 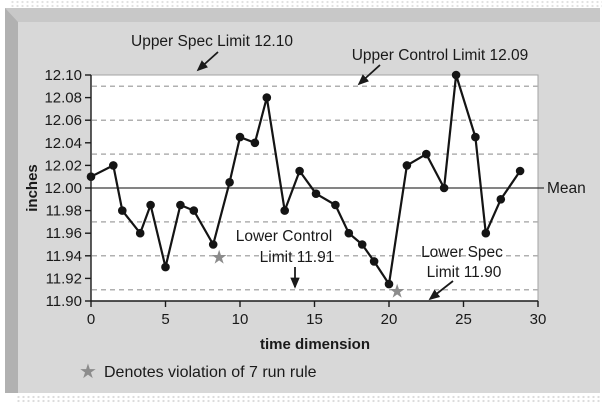 I want to click on y-tick-label: 12.00, so click(x=63, y=188).